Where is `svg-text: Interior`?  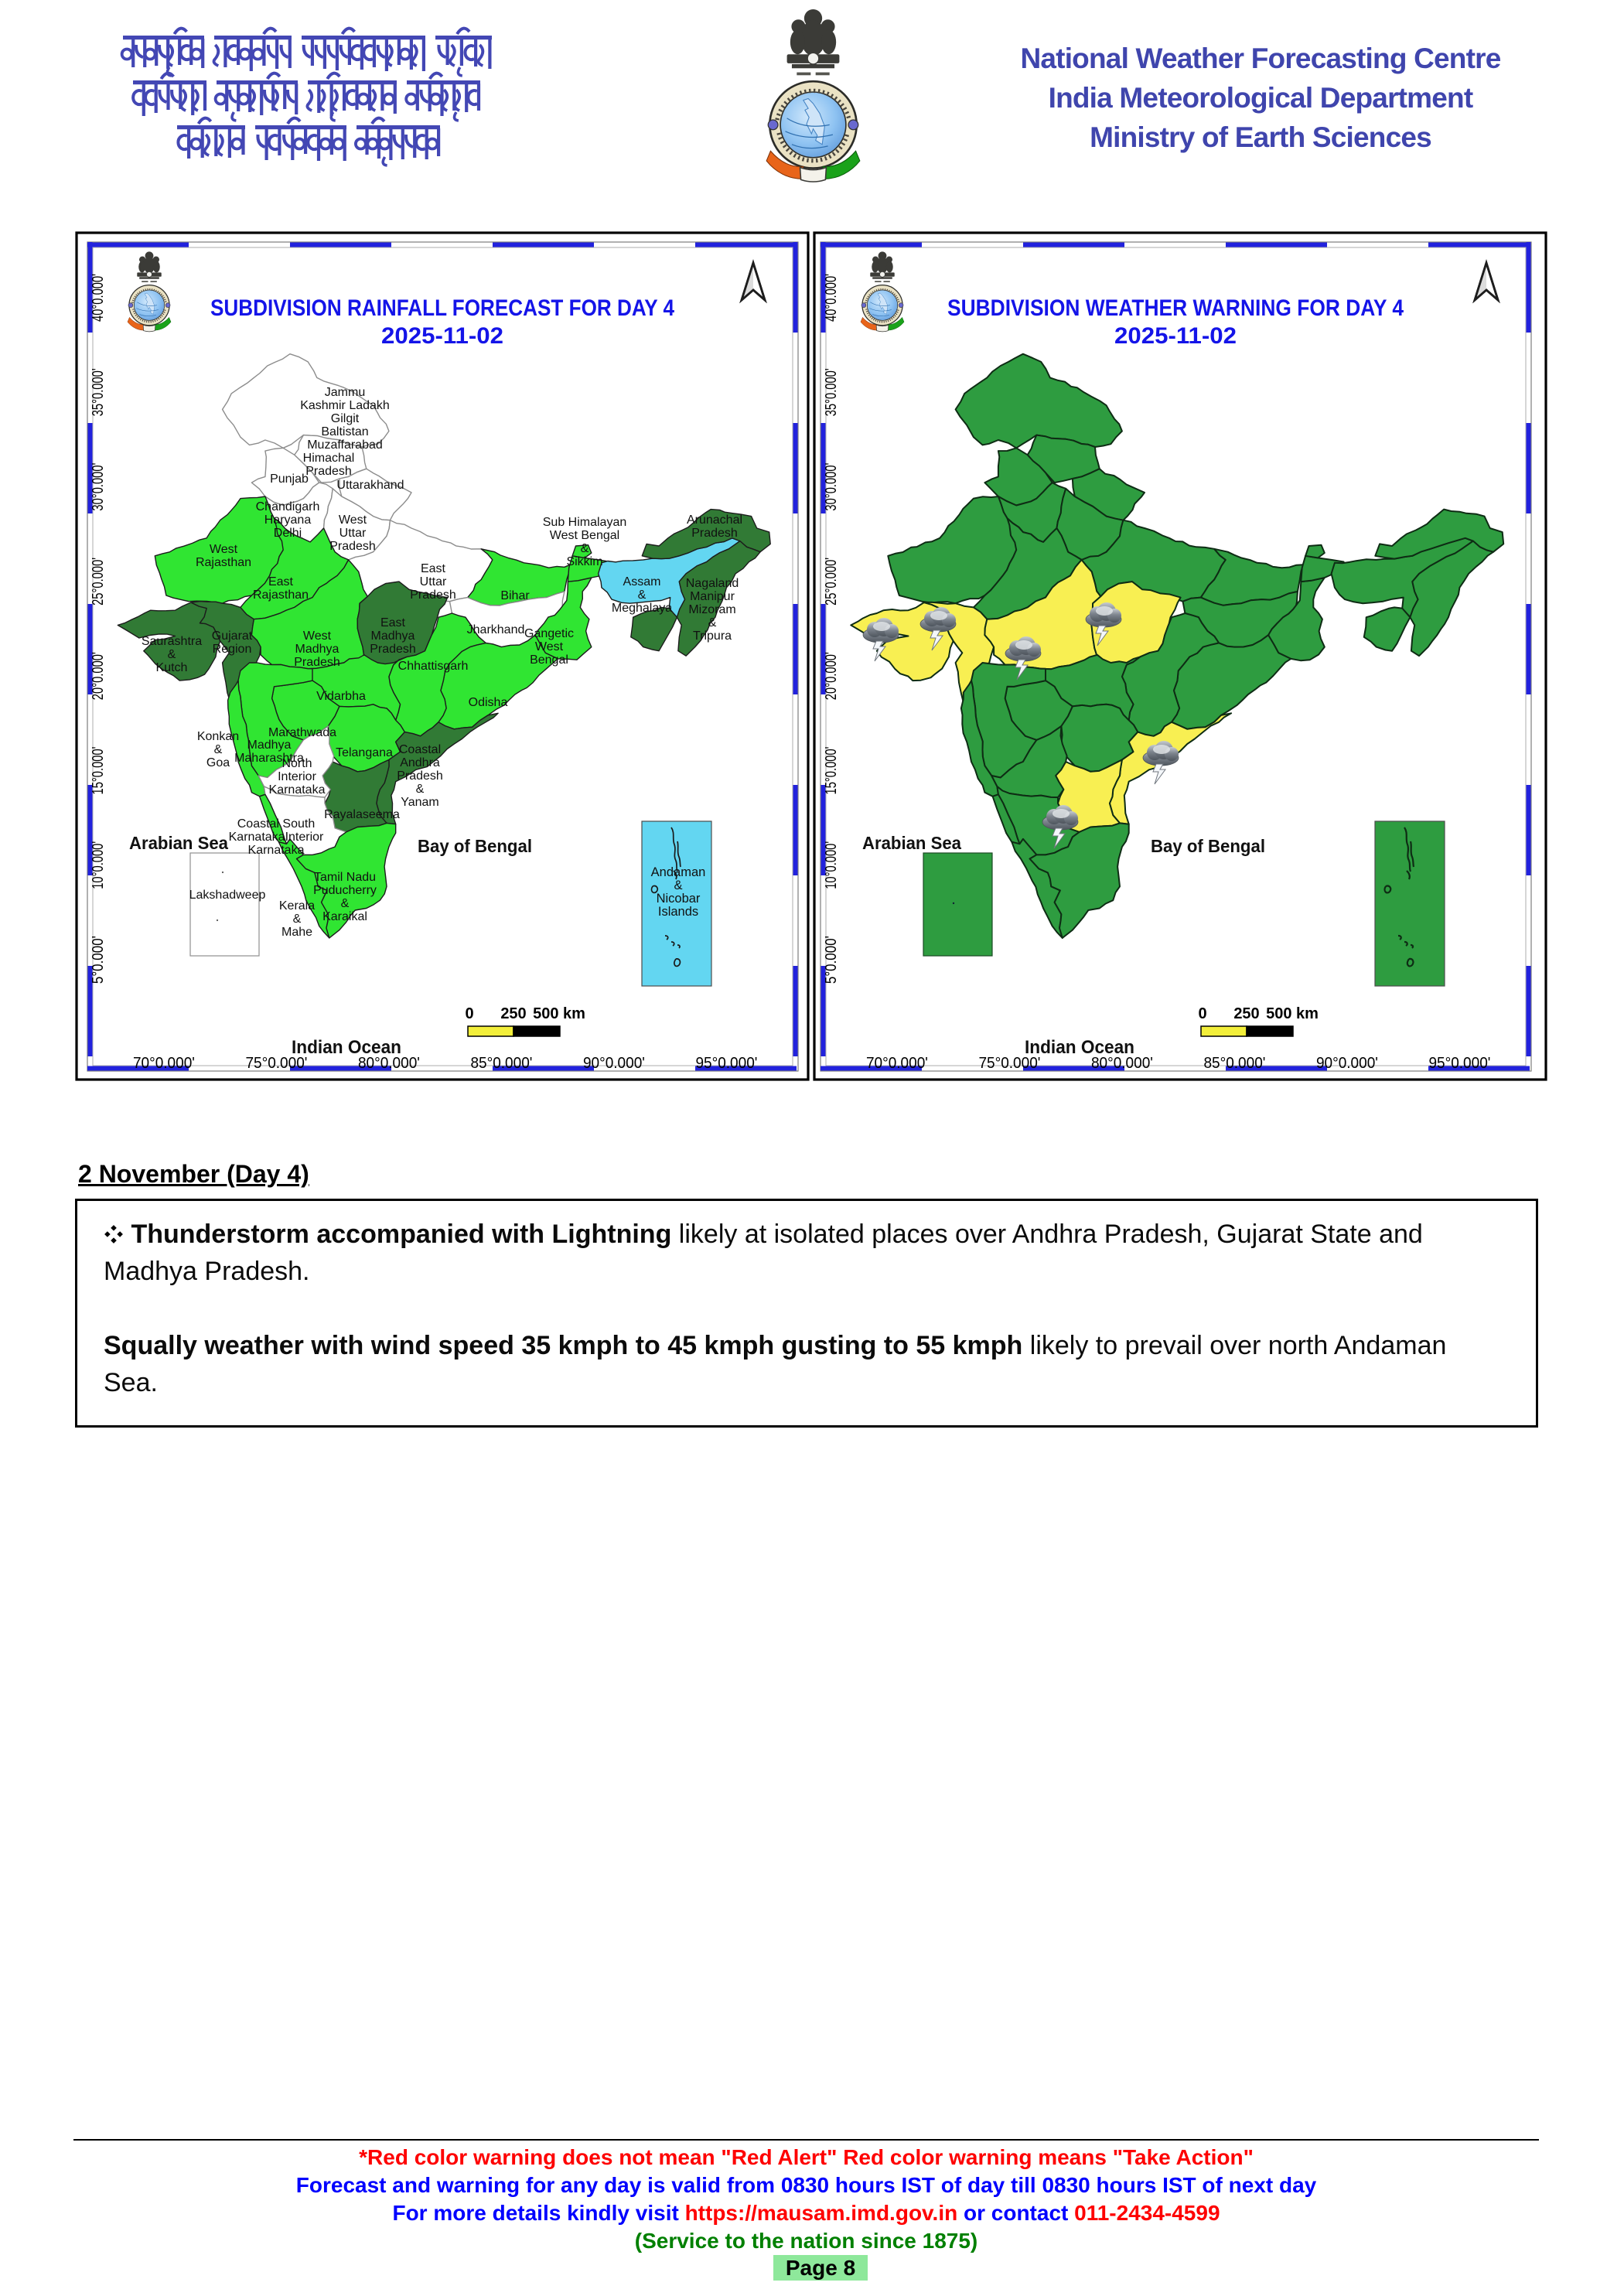
svg-text: Interior is located at coordinates (297, 776).